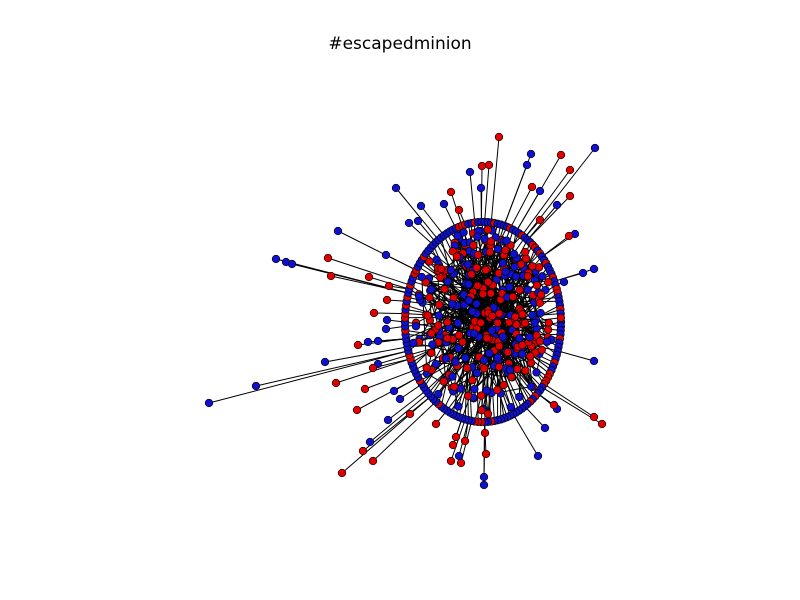 The width and height of the screenshot is (800, 600). I want to click on figure-title: #escapedminion, so click(400, 44).